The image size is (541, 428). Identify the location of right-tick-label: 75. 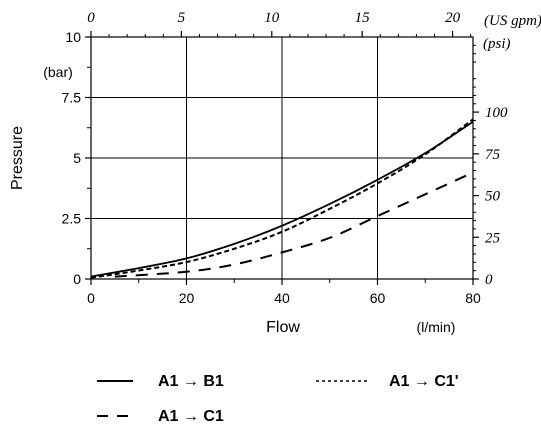
(493, 155).